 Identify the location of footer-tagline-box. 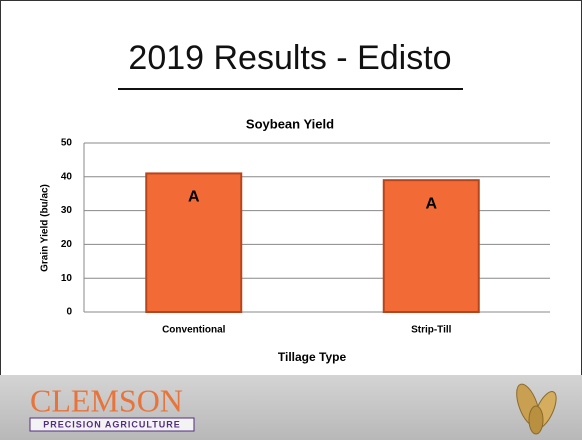
(112, 424).